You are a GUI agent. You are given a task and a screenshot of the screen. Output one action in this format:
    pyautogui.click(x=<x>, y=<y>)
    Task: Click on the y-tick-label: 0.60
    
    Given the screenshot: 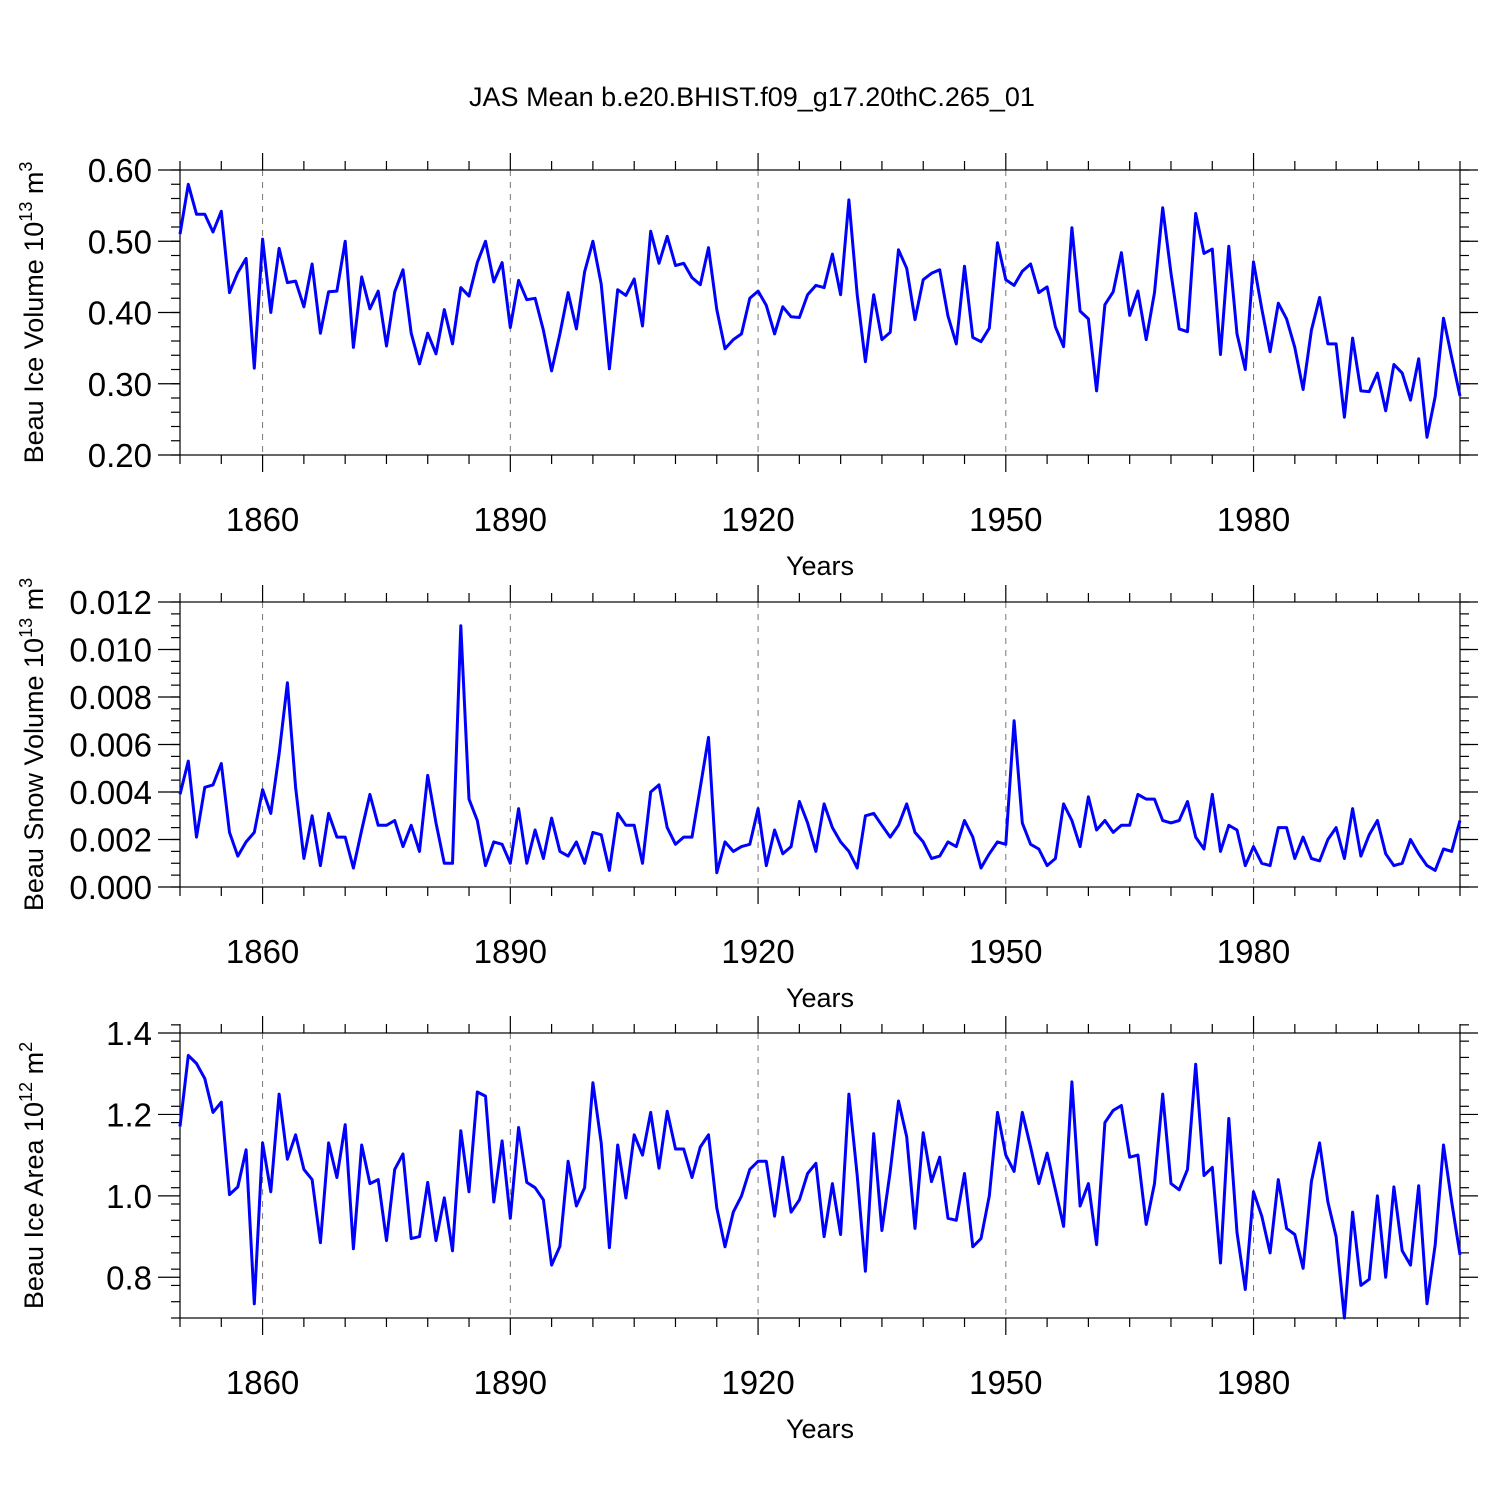 What is the action you would take?
    pyautogui.click(x=120, y=170)
    